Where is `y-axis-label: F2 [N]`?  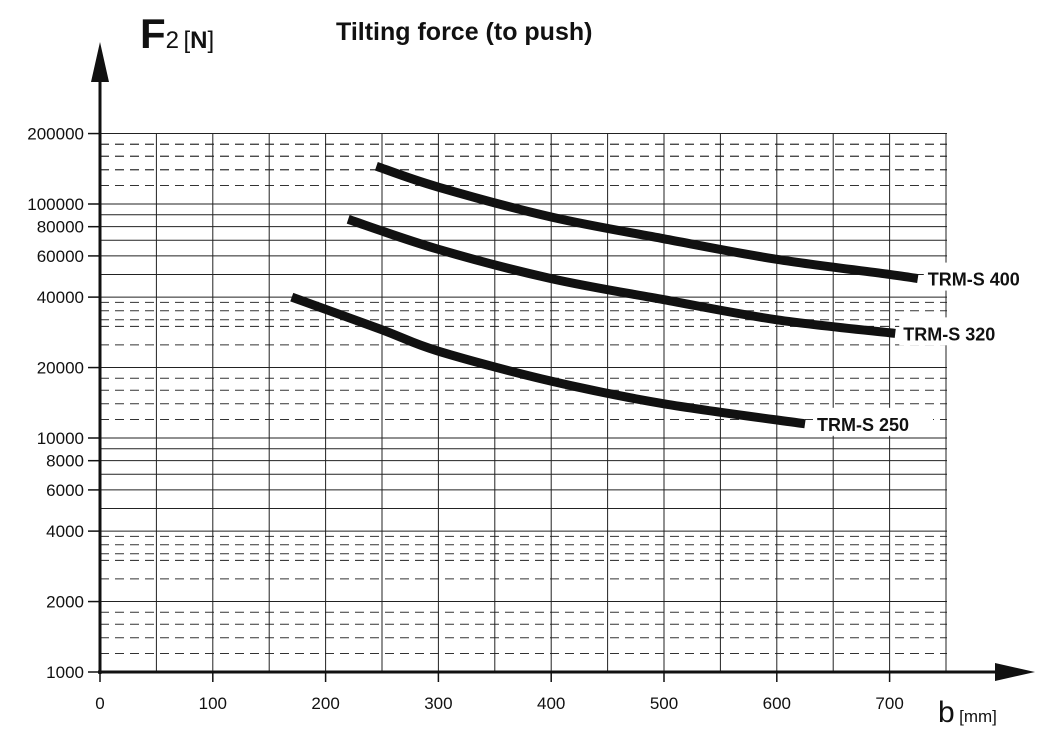
y-axis-label: F2 [N] is located at coordinates (177, 34).